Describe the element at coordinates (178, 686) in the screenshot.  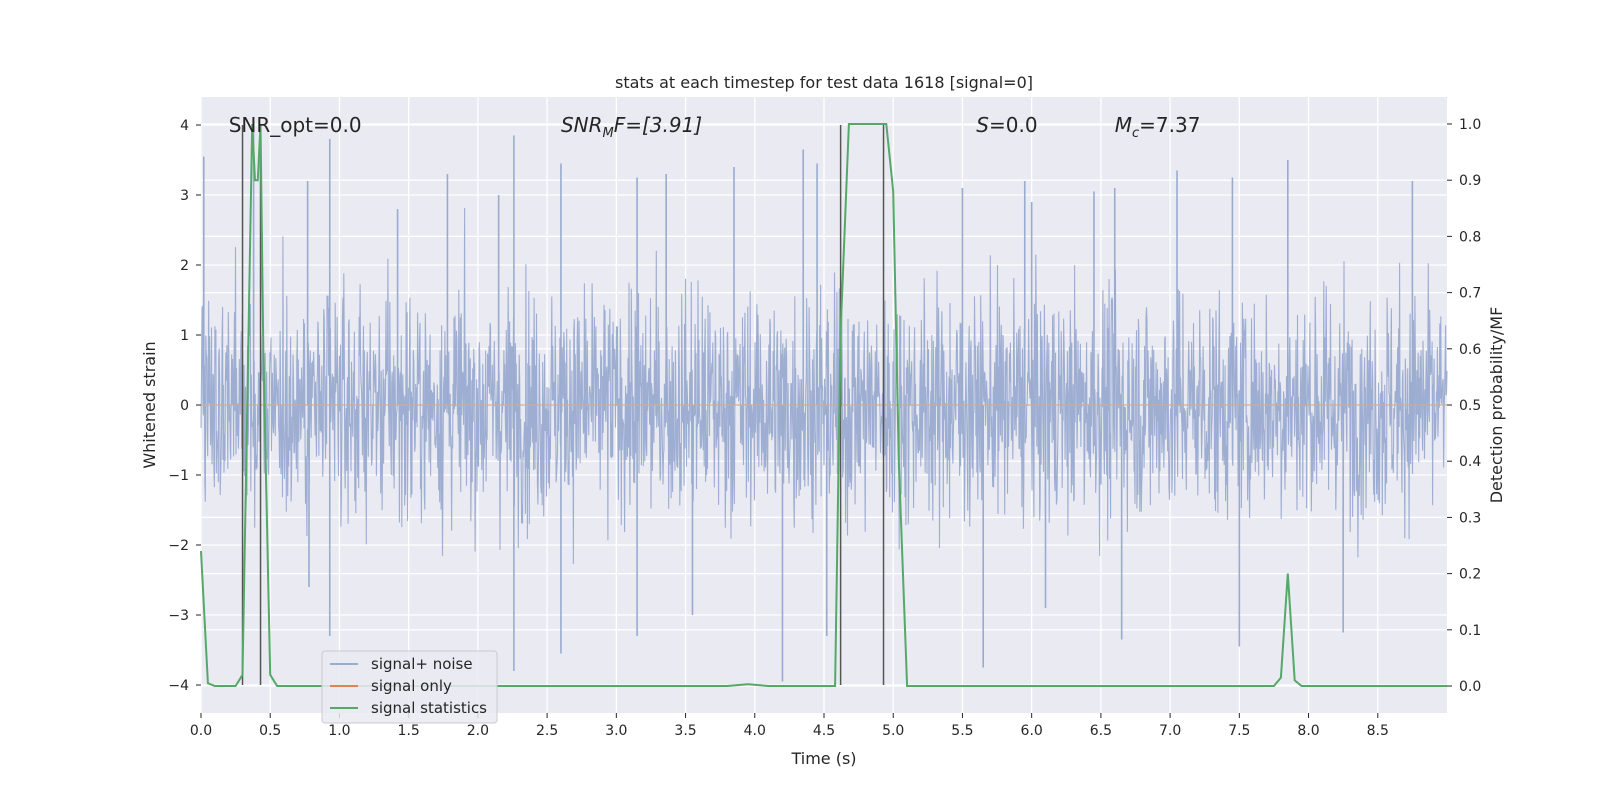
I see `y-tick-label: −4` at that location.